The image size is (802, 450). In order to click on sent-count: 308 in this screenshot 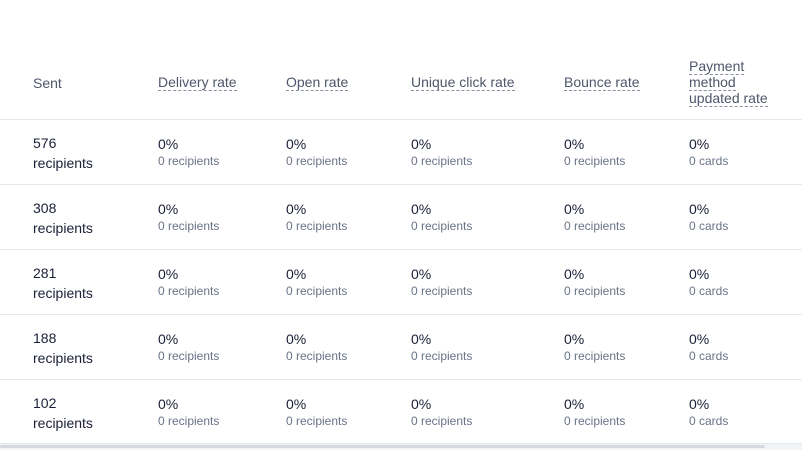, I will do `click(45, 208)`.